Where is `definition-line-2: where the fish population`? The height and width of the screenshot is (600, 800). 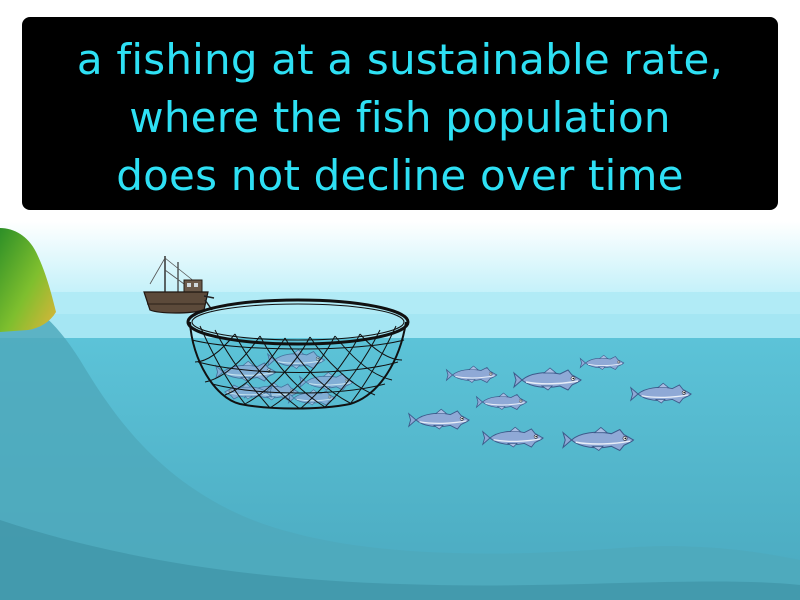 definition-line-2: where the fish population is located at coordinates (400, 117).